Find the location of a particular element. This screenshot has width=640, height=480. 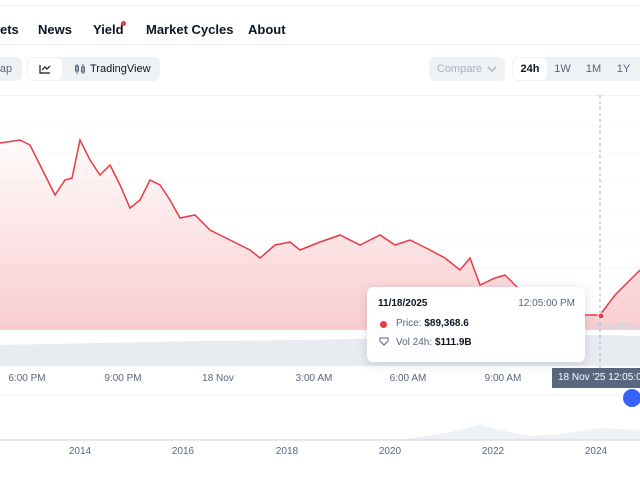

navigator-tick-label: 2016 is located at coordinates (183, 451).